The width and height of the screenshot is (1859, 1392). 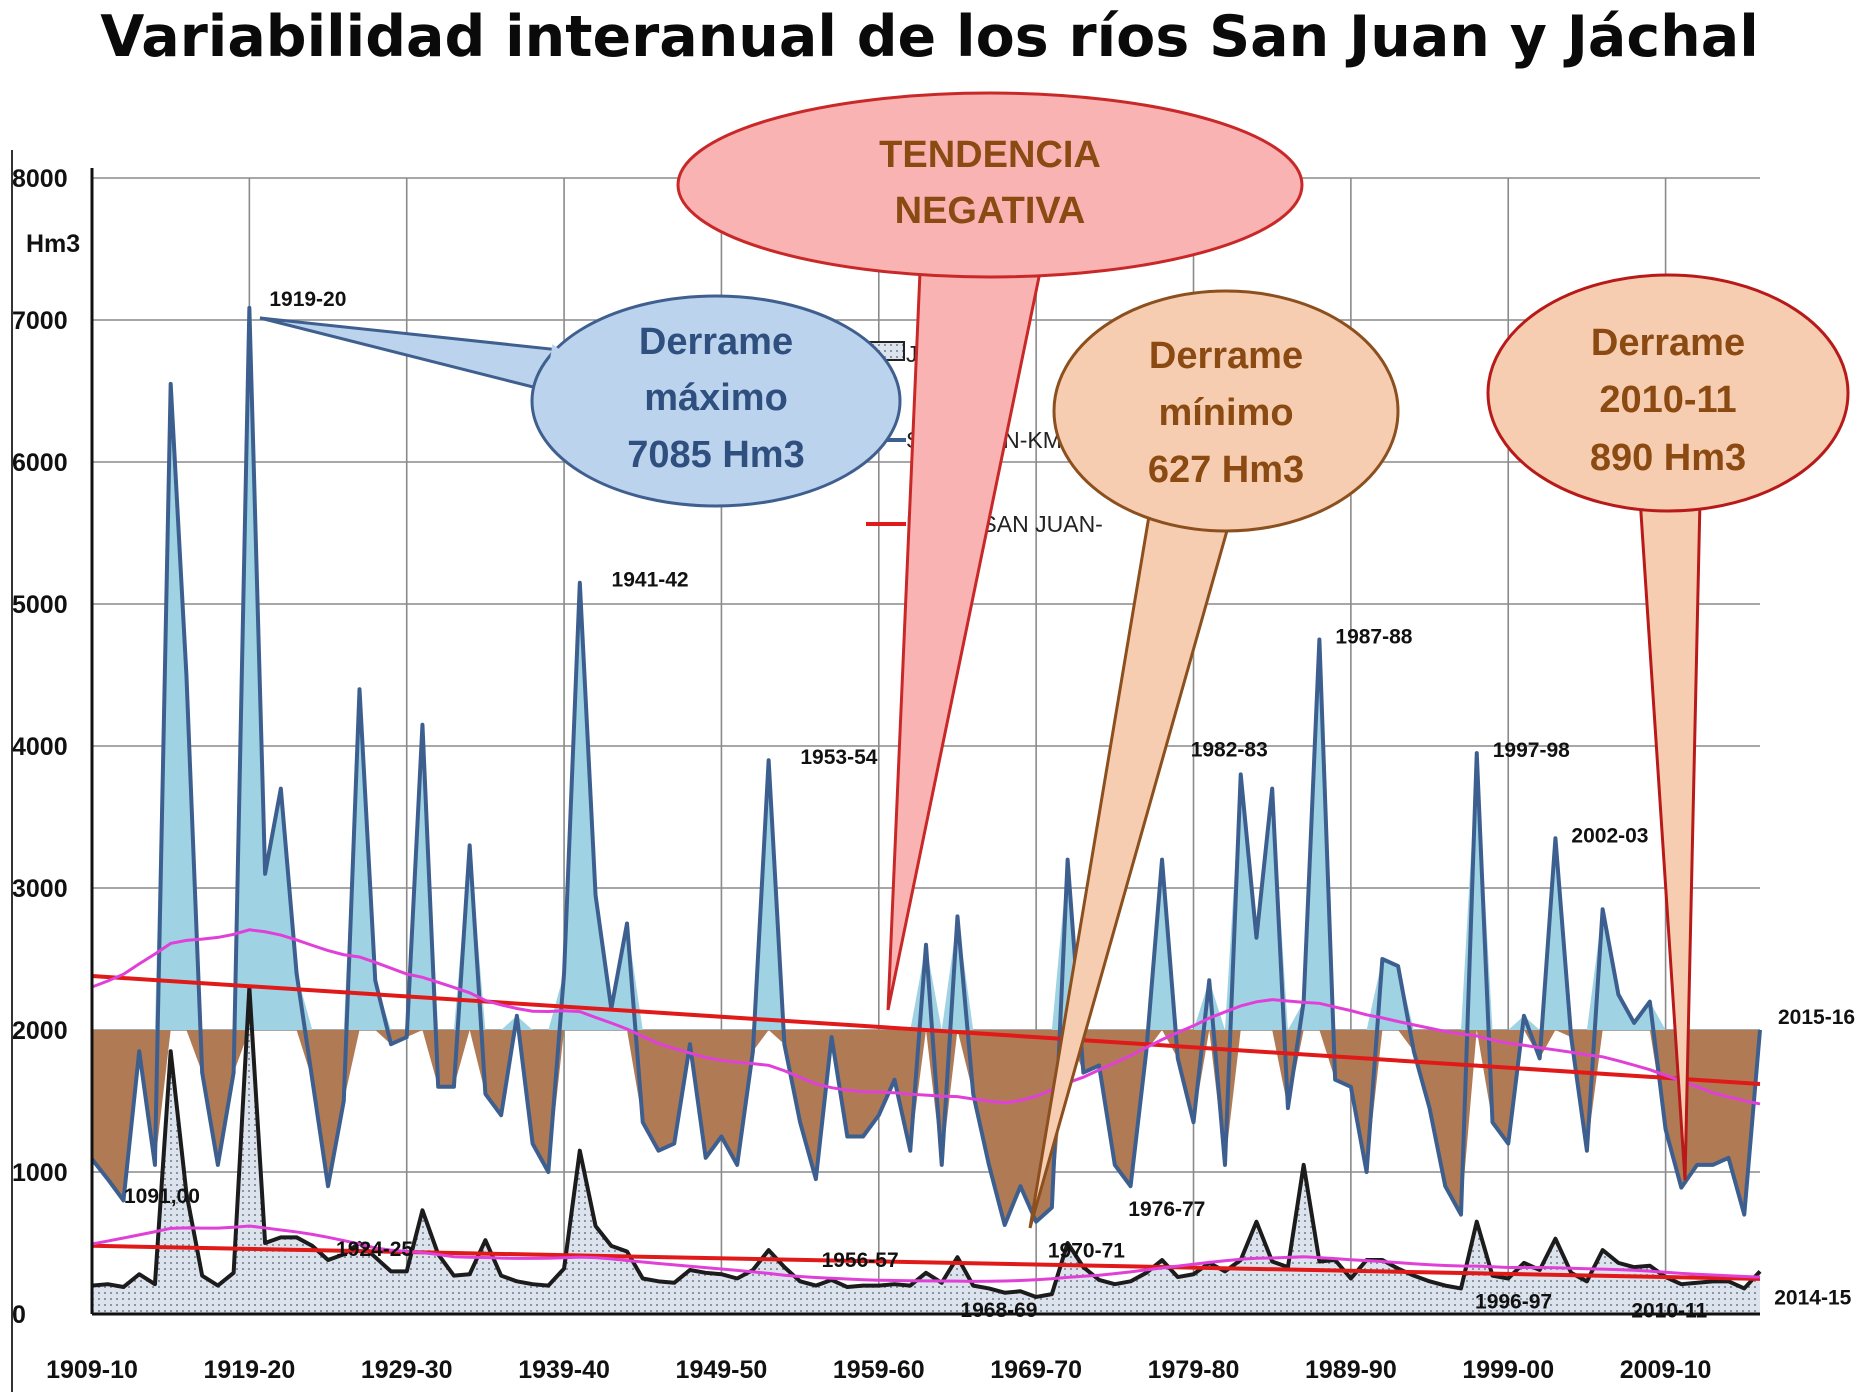 What do you see at coordinates (1531, 750) in the screenshot?
I see `annotation-1997-98: 1997-98` at bounding box center [1531, 750].